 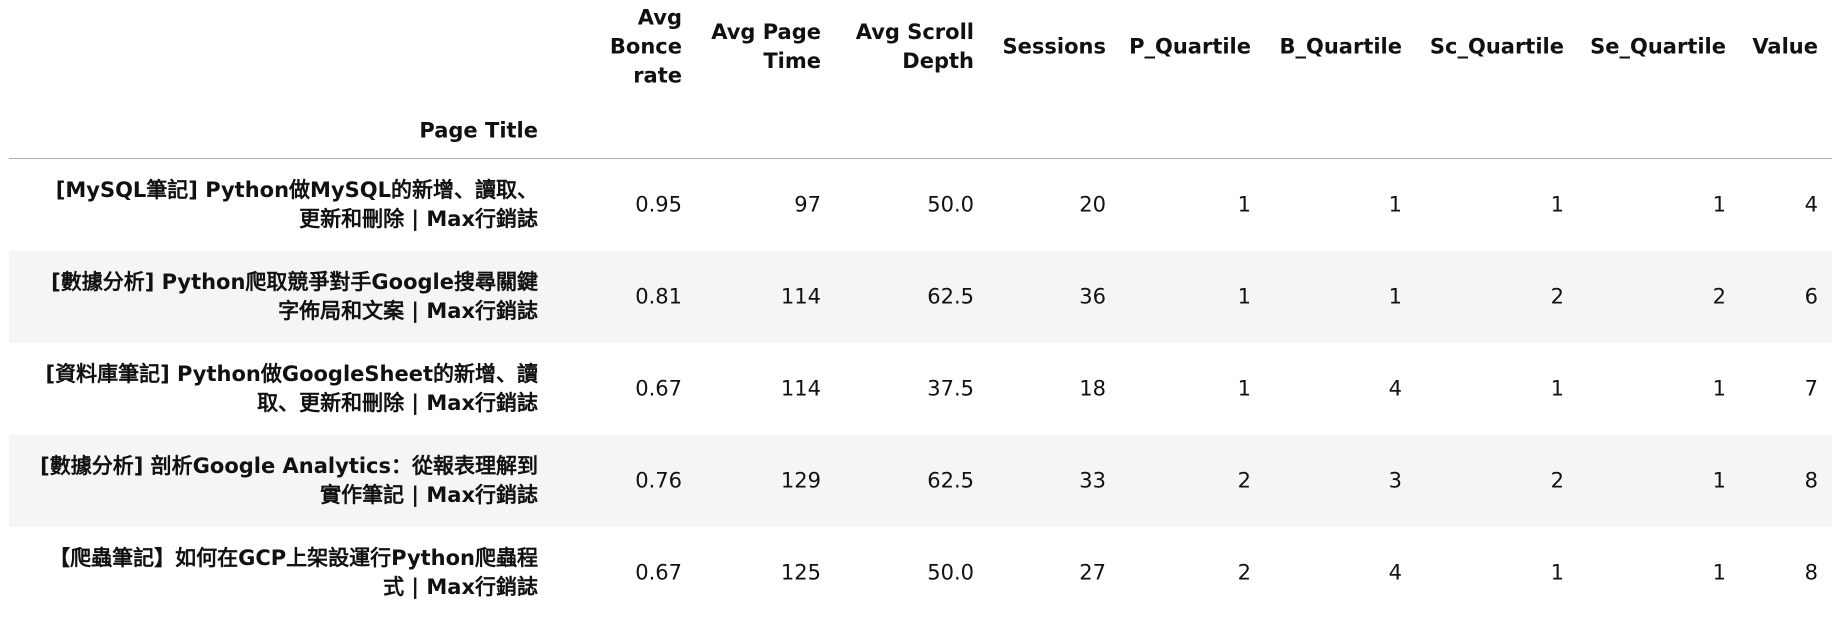 What do you see at coordinates (1395, 480) in the screenshot?
I see `table-cell: 3` at bounding box center [1395, 480].